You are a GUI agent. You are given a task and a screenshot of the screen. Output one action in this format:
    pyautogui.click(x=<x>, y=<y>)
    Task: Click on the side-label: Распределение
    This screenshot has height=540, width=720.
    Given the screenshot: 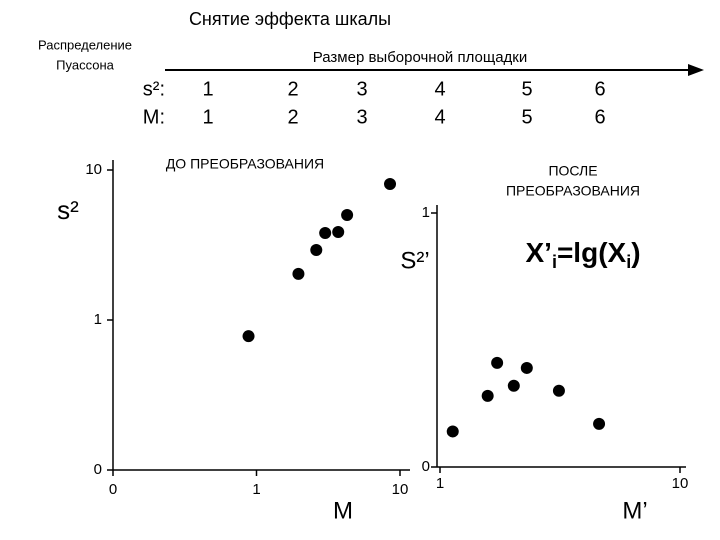 What is the action you would take?
    pyautogui.click(x=85, y=44)
    